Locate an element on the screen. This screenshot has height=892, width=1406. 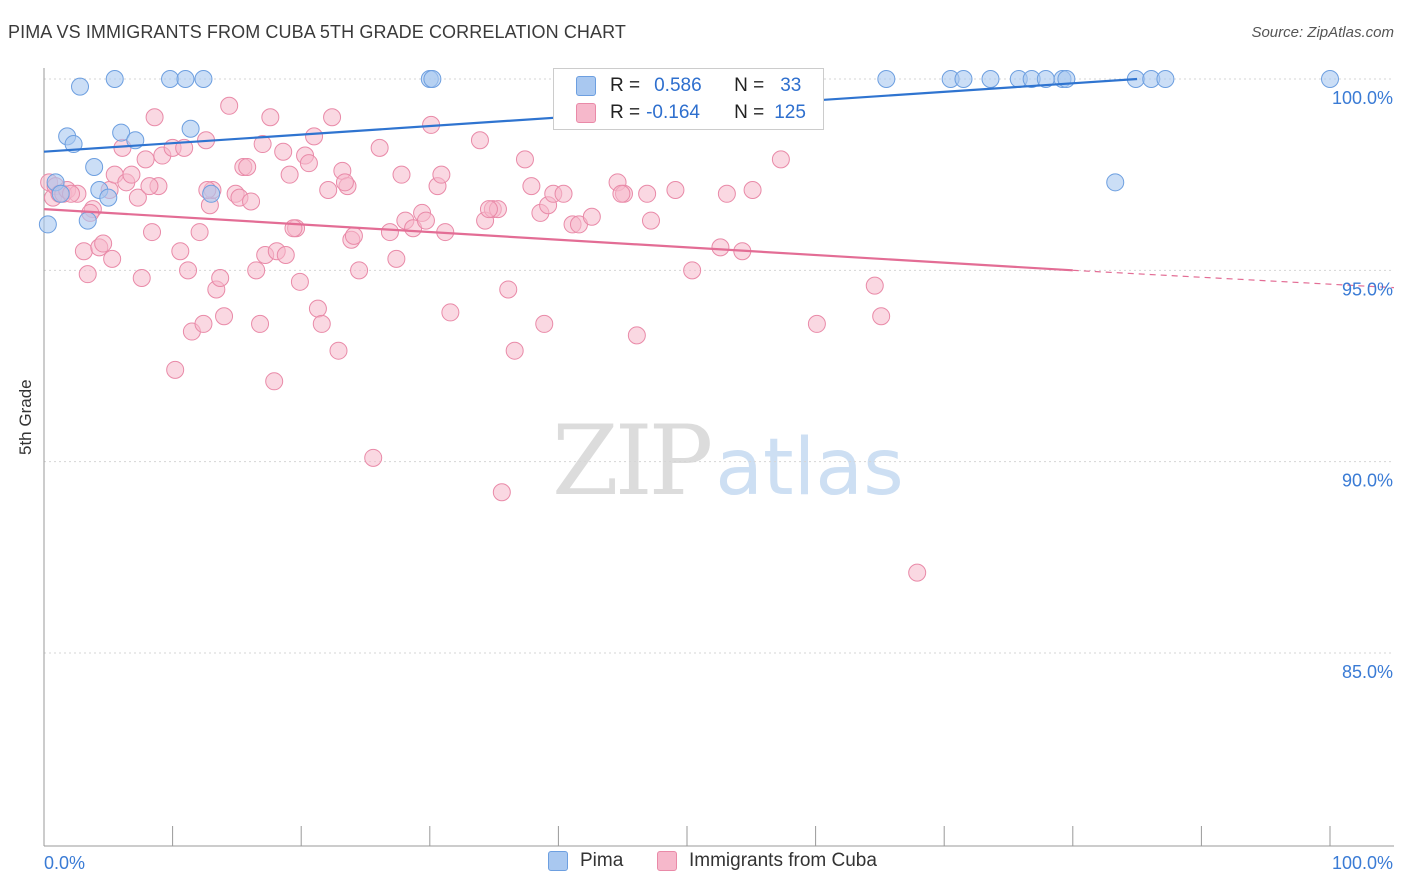
source-label: Source: ZipAtlas.com is located at coordinates (1322, 32).